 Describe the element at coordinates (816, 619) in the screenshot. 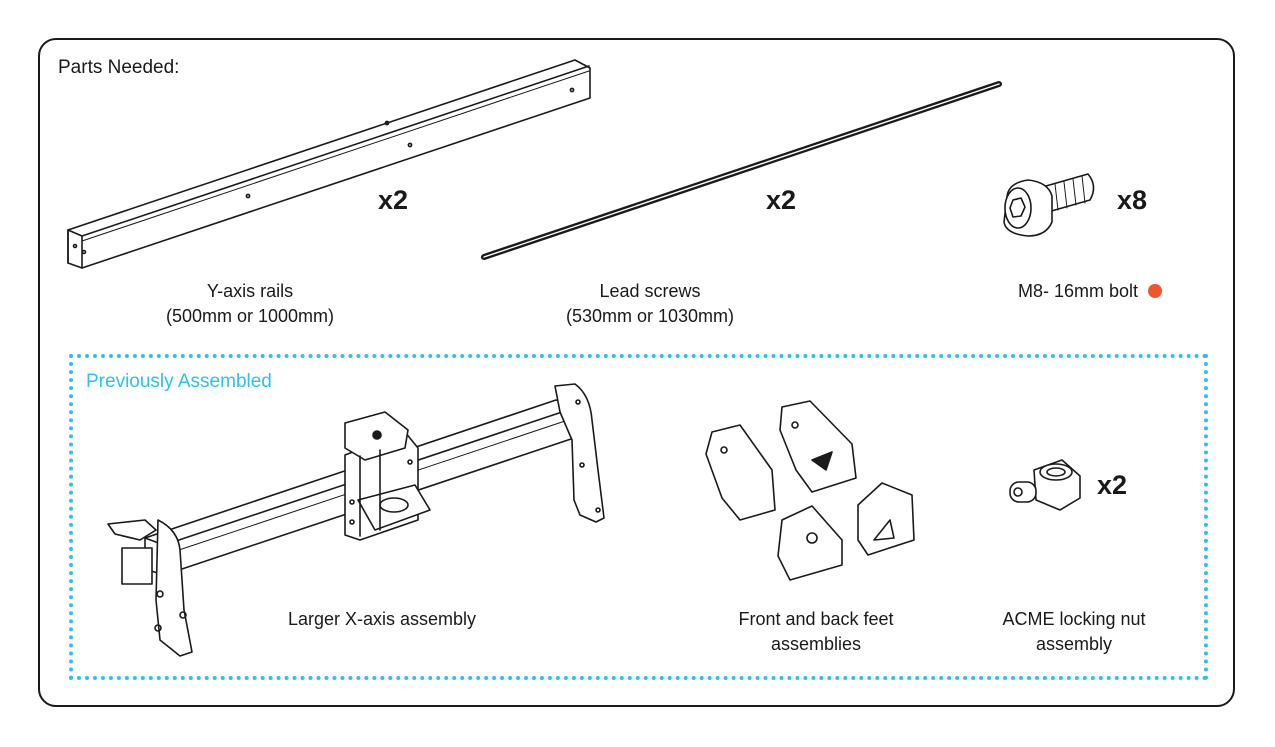

I see `feet-label-line1: Front and back feet` at that location.